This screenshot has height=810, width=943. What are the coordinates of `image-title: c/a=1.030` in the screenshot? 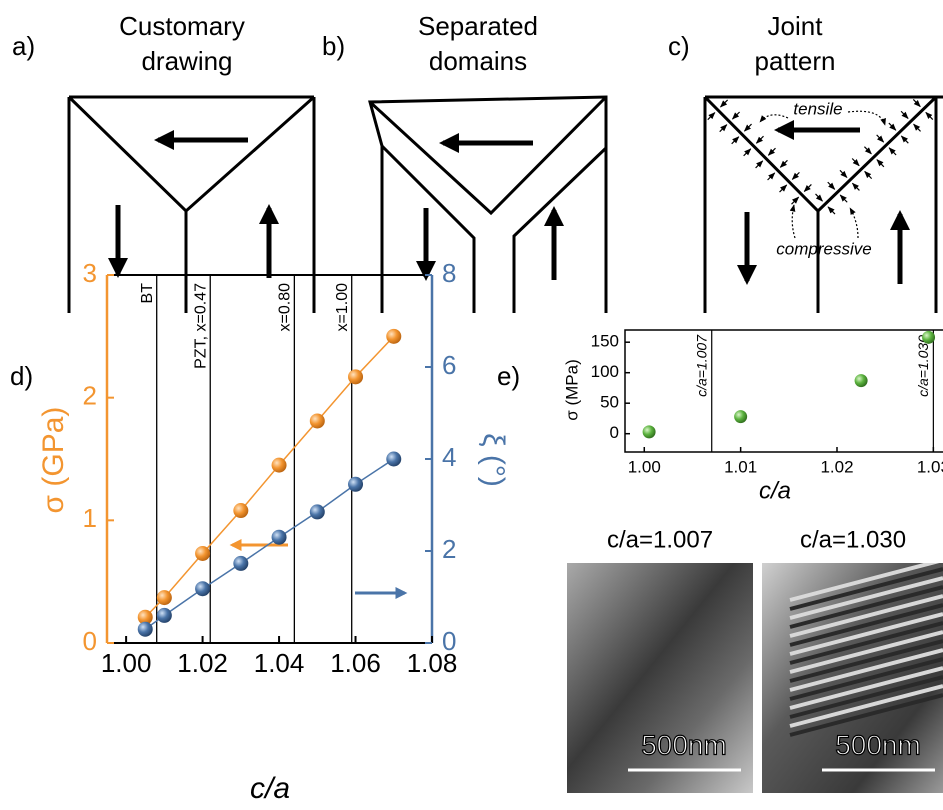 It's located at (853, 539).